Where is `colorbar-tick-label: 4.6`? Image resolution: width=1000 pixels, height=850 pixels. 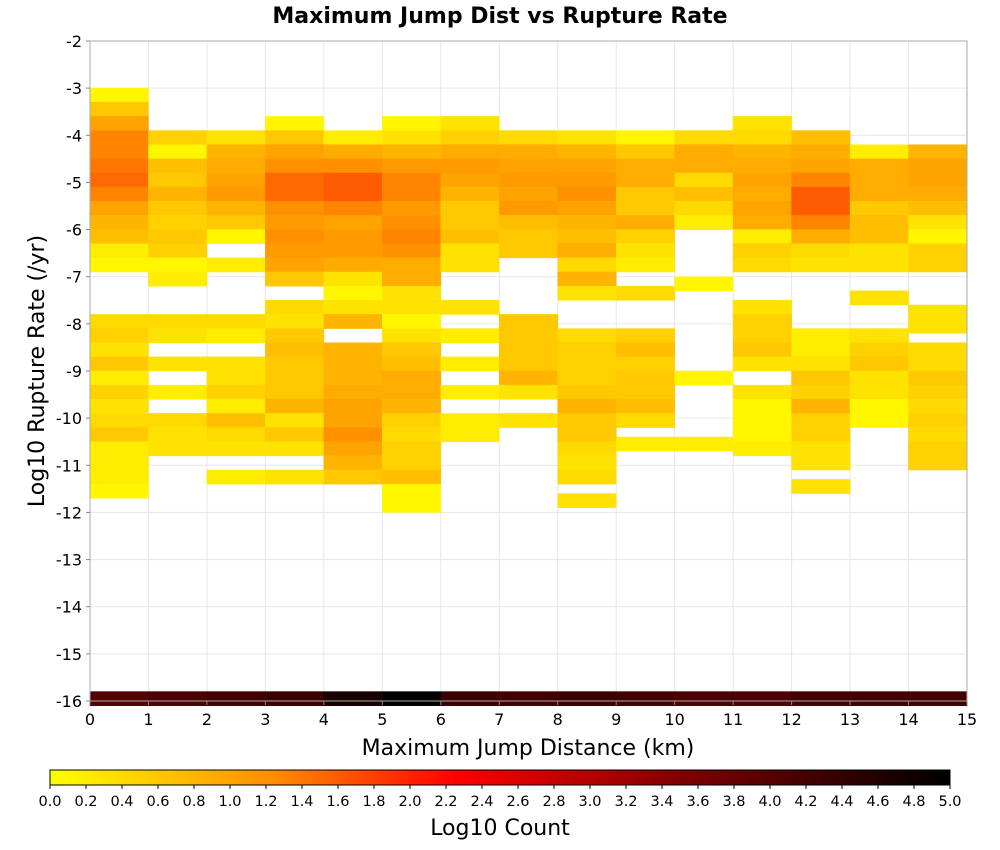
colorbar-tick-label: 4.6 is located at coordinates (877, 802).